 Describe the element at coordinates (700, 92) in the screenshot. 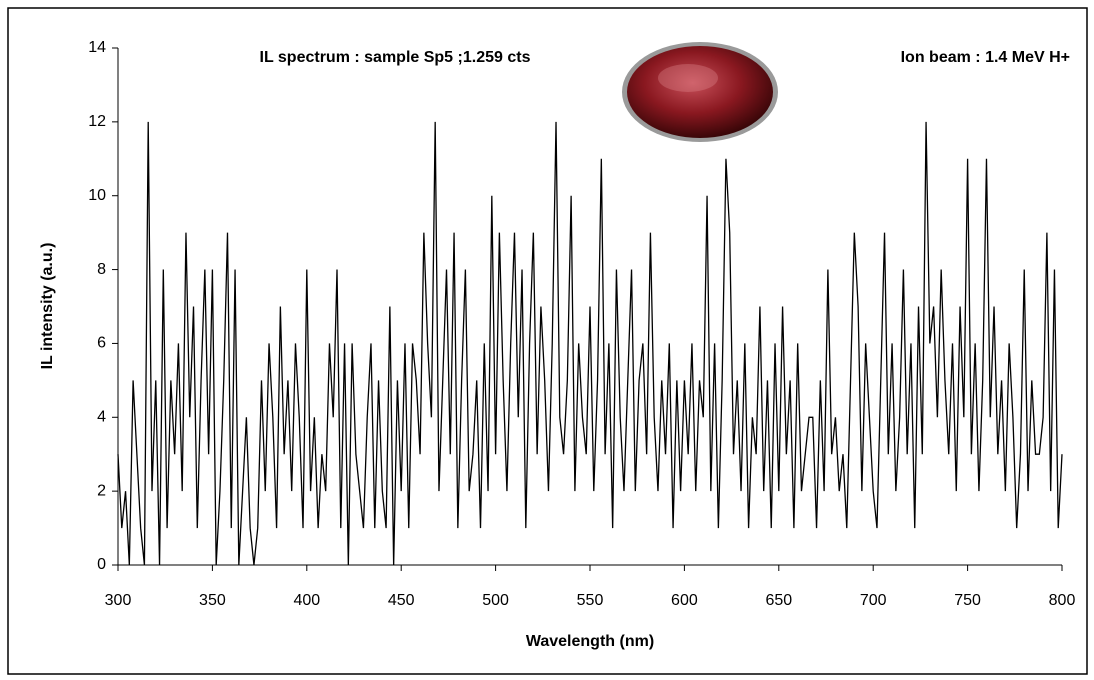

I see `gem-picture` at that location.